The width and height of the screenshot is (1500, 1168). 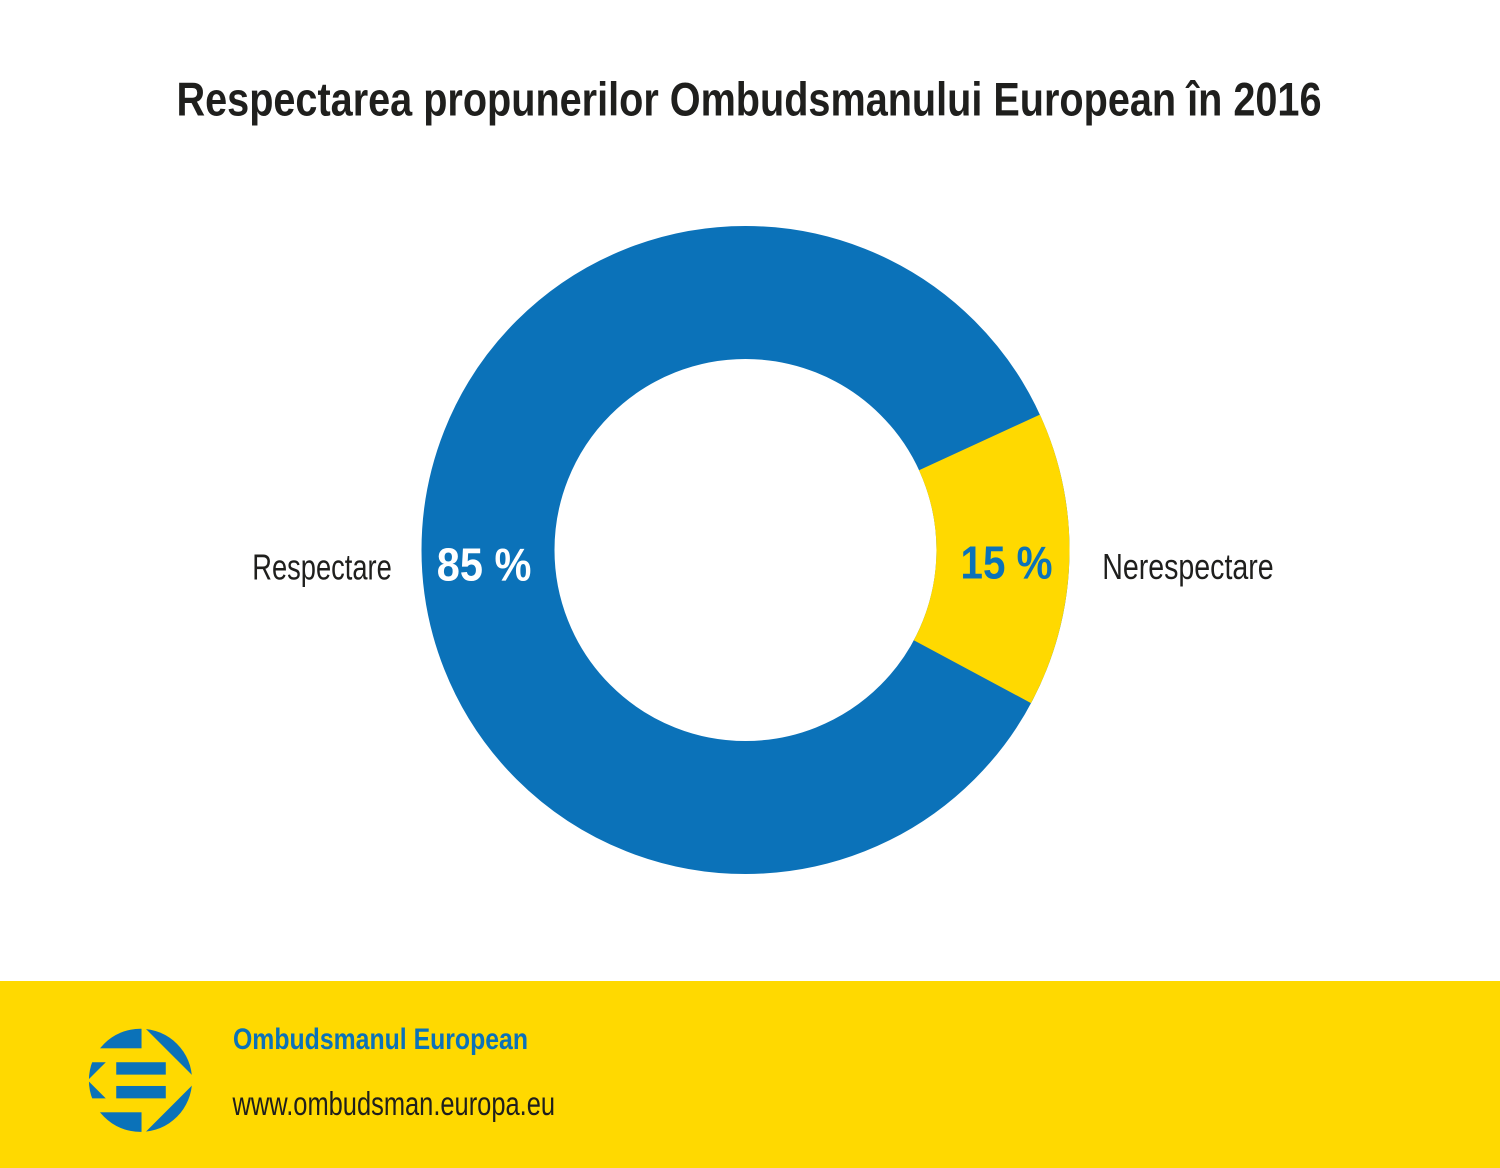 What do you see at coordinates (380, 1039) in the screenshot?
I see `svg-text: Ombudsmanul European` at bounding box center [380, 1039].